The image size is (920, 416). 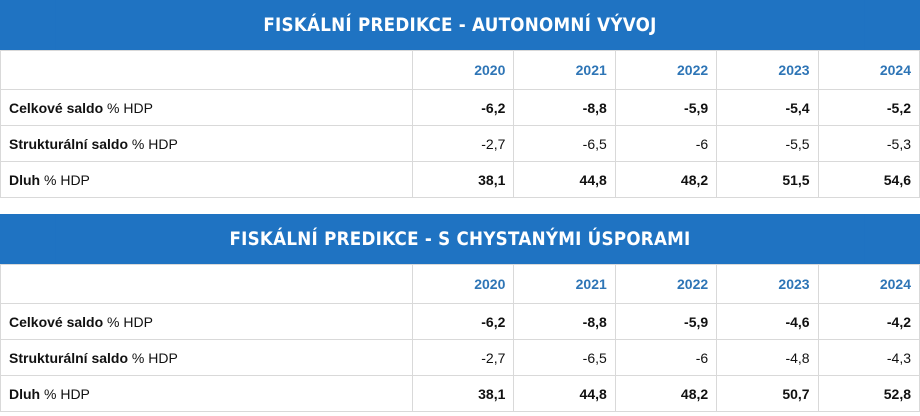 What do you see at coordinates (767, 179) in the screenshot?
I see `value-cell: 51,5` at bounding box center [767, 179].